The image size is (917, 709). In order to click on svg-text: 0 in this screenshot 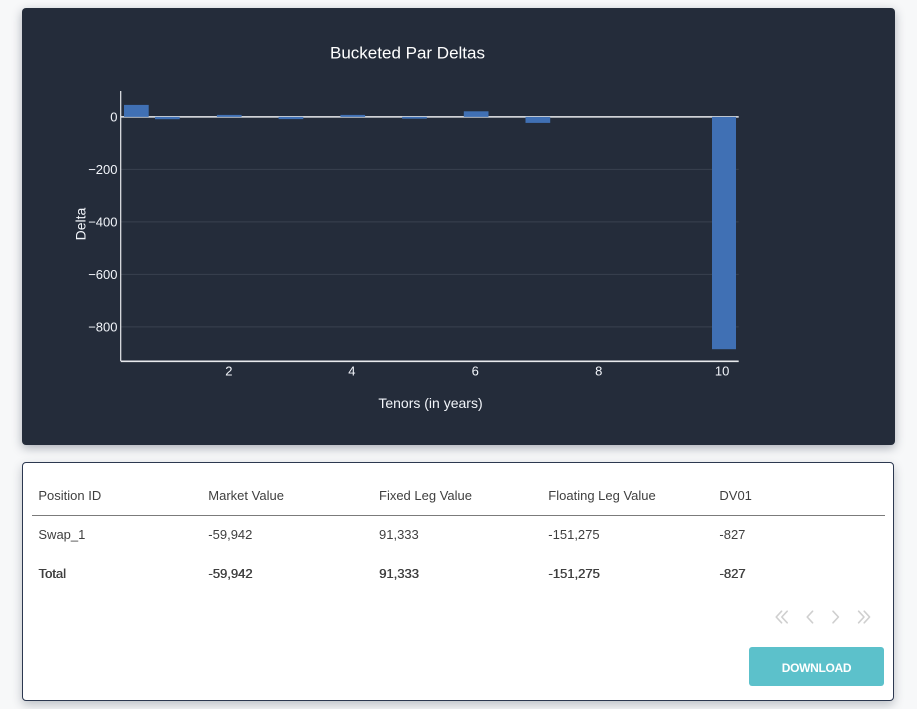, I will do `click(113, 116)`.